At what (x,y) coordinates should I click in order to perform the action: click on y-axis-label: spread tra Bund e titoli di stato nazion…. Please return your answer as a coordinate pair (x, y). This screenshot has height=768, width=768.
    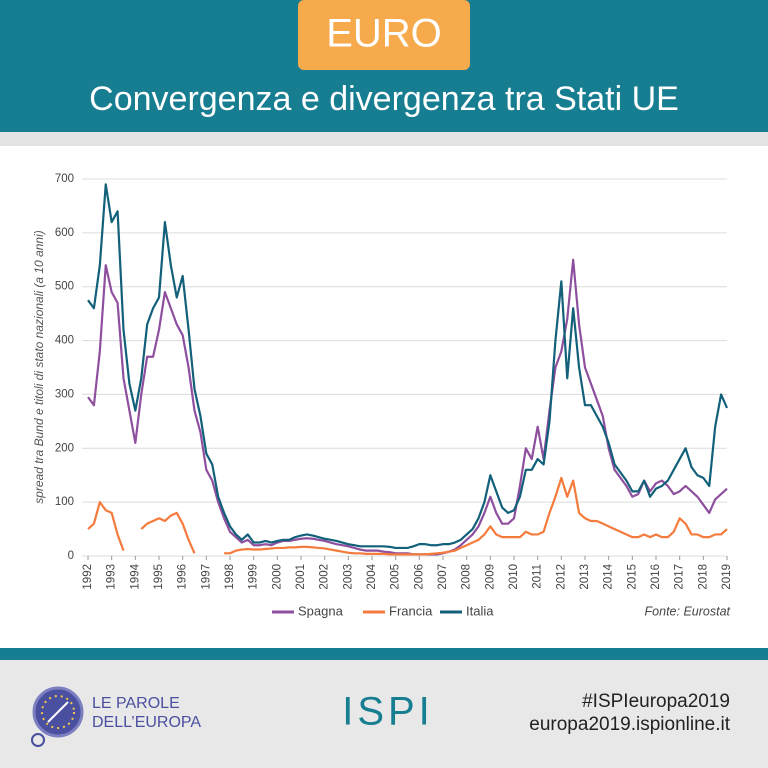
    Looking at the image, I should click on (39, 367).